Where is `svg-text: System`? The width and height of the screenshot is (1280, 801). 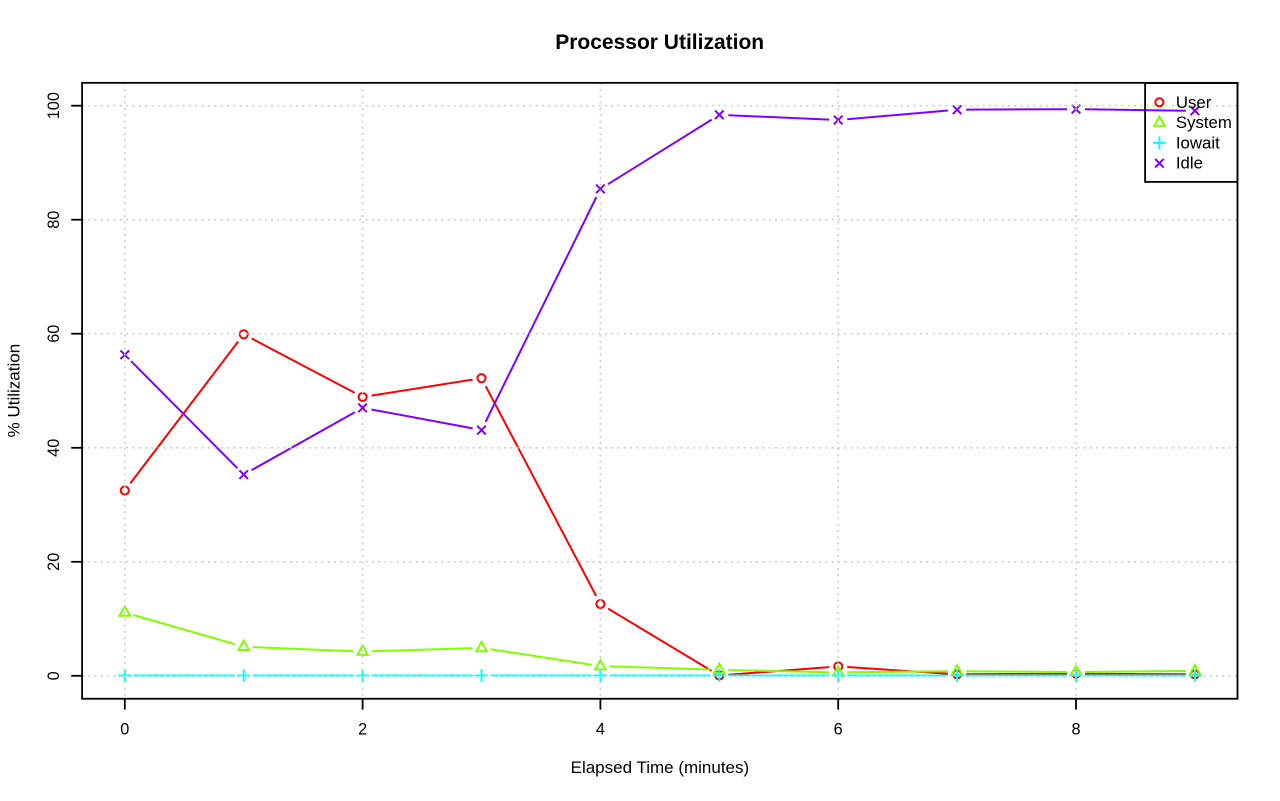
svg-text: System is located at coordinates (1204, 122).